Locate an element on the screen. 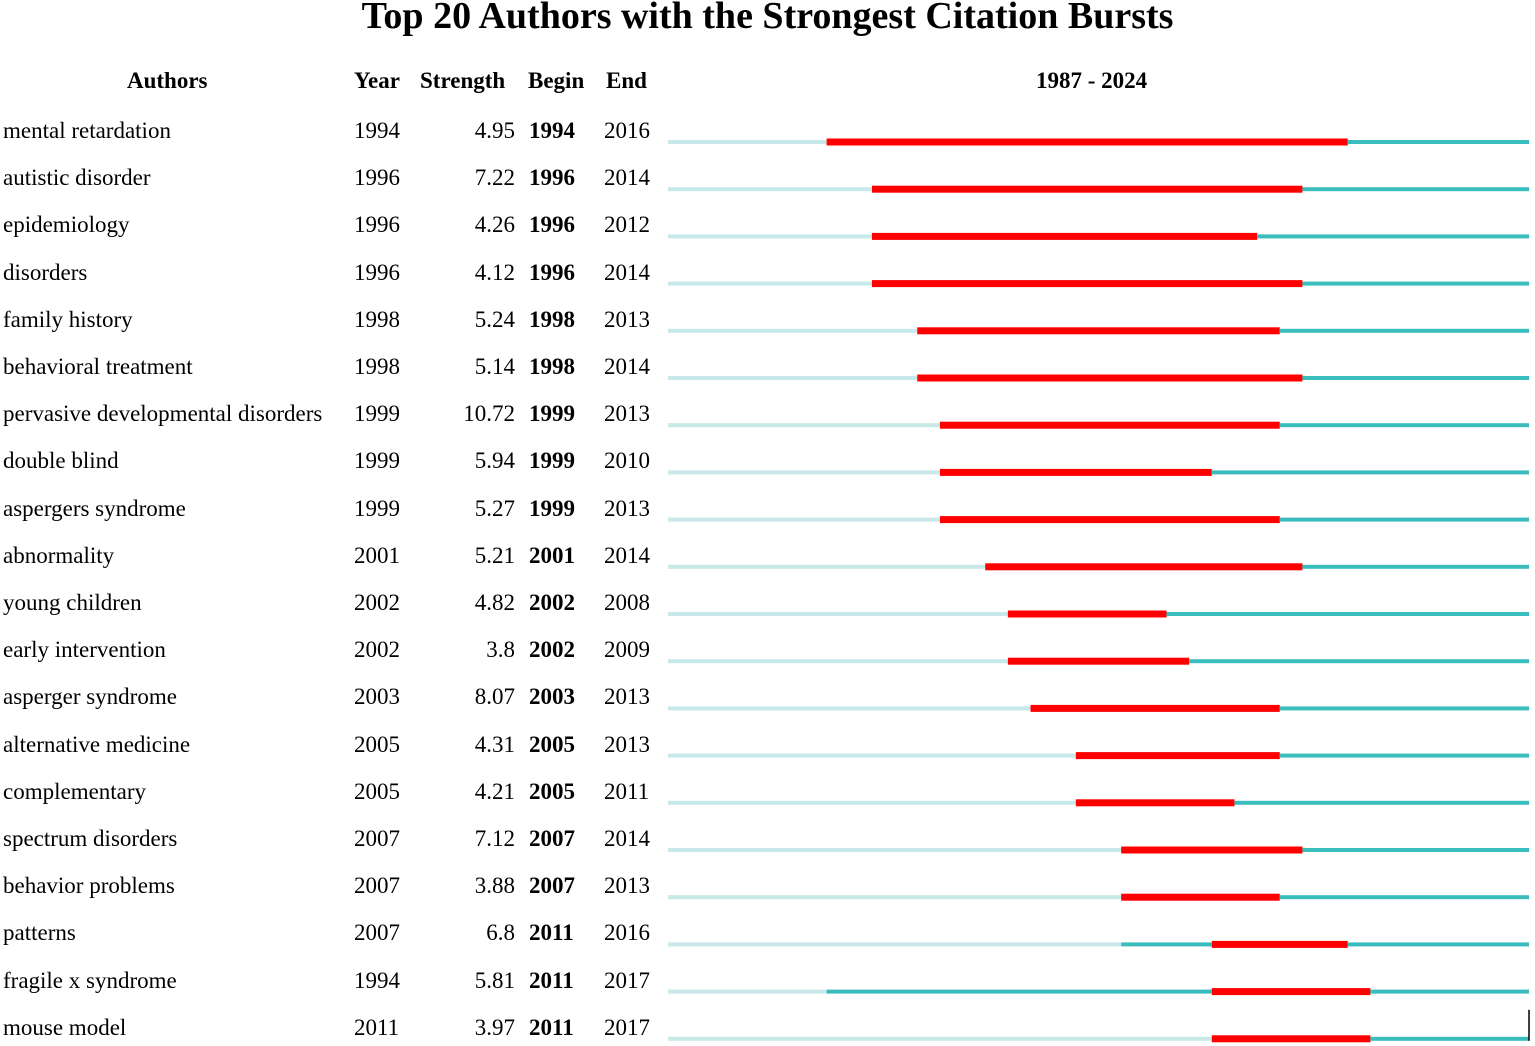 This screenshot has height=1046, width=1535. end-cell: 2011 is located at coordinates (627, 791).